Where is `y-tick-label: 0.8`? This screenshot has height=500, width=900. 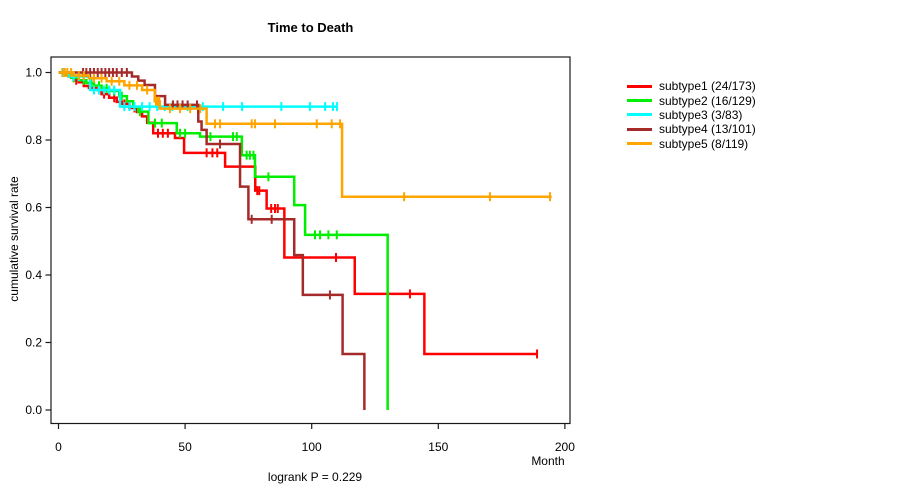 y-tick-label: 0.8 is located at coordinates (33, 140).